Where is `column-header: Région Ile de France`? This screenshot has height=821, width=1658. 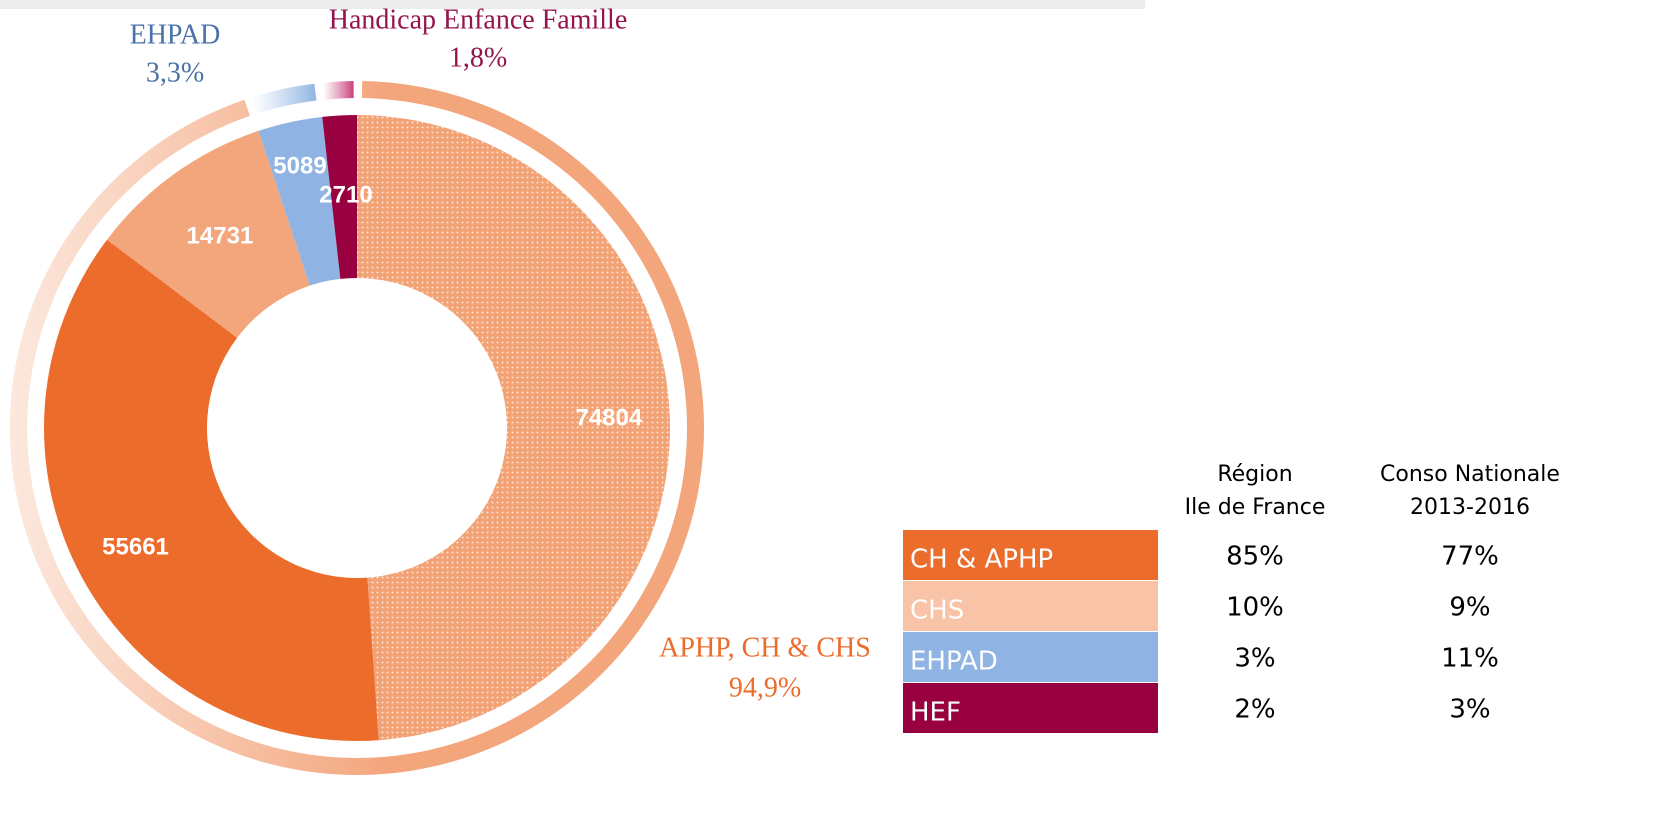
column-header: Région Ile de France is located at coordinates (1255, 491).